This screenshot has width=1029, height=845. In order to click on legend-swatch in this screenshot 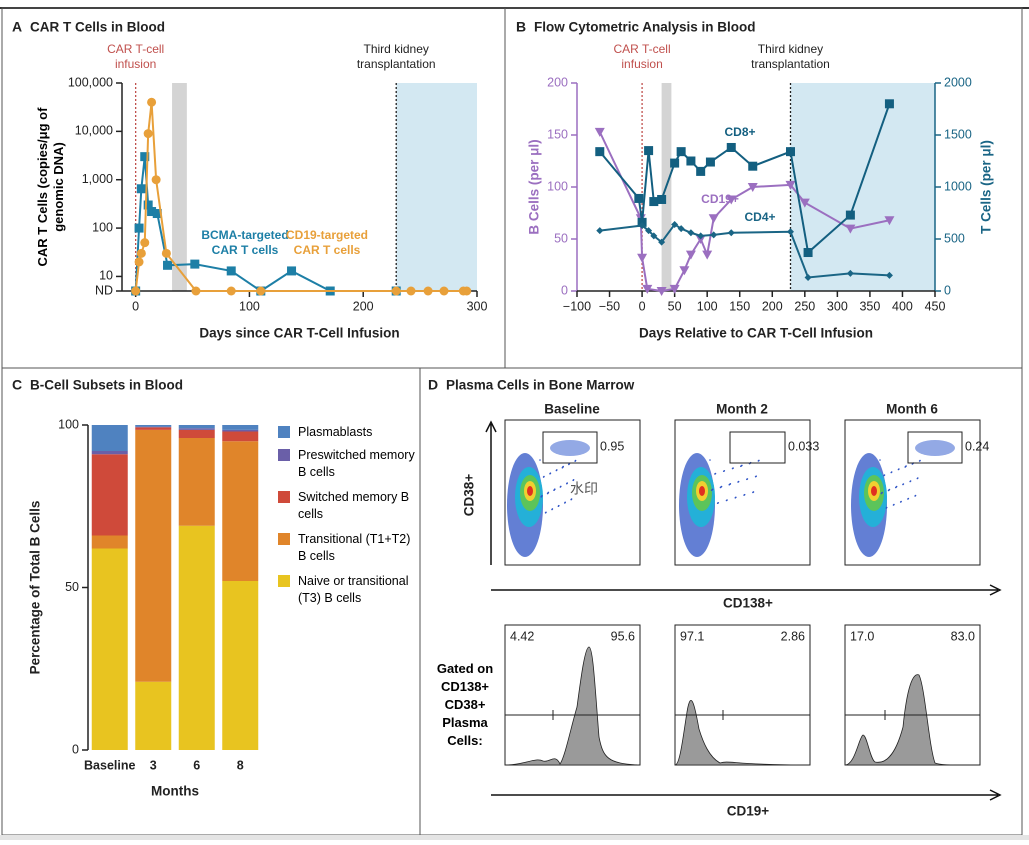, I will do `click(284, 581)`.